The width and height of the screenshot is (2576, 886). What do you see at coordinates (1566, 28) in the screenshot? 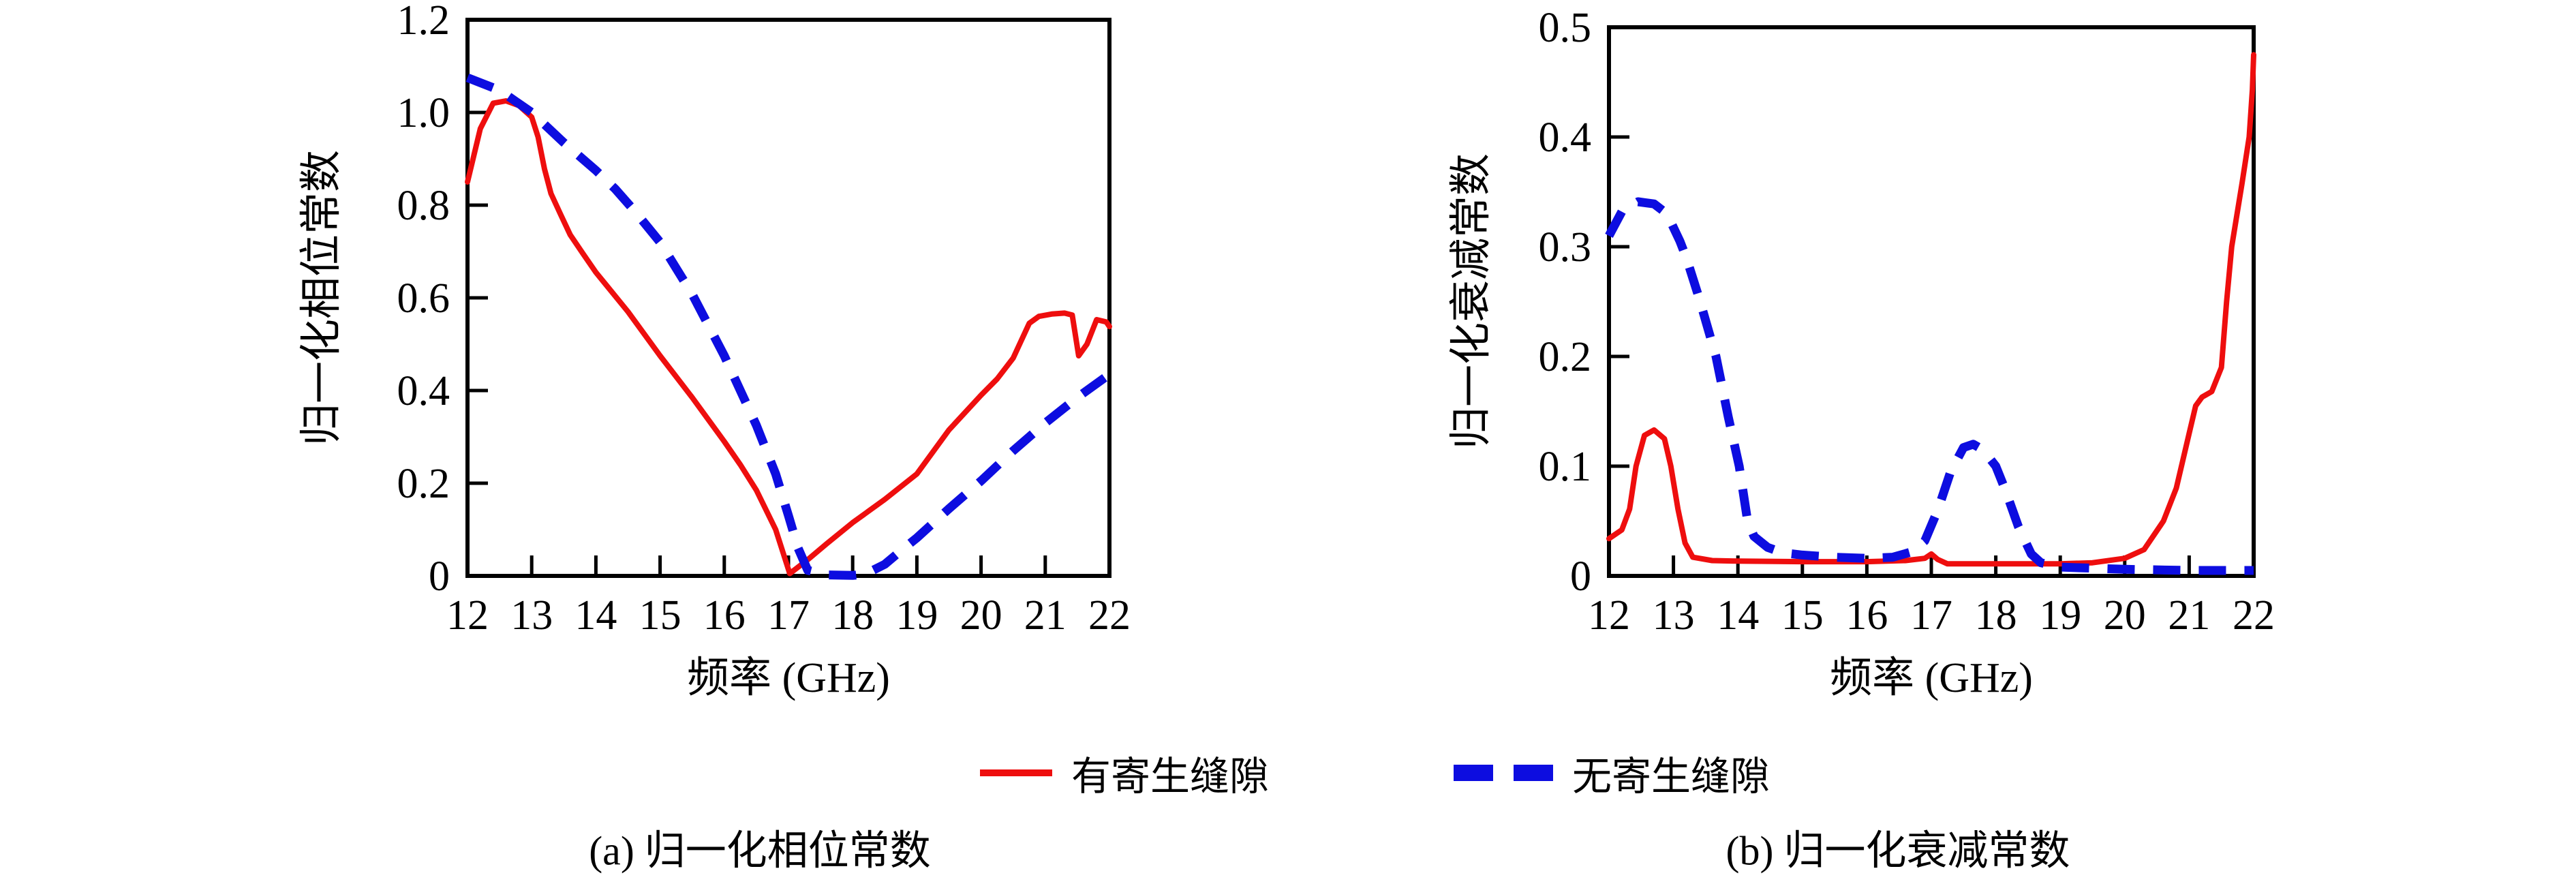
I see `y-tick-label: 0.5` at bounding box center [1566, 28].